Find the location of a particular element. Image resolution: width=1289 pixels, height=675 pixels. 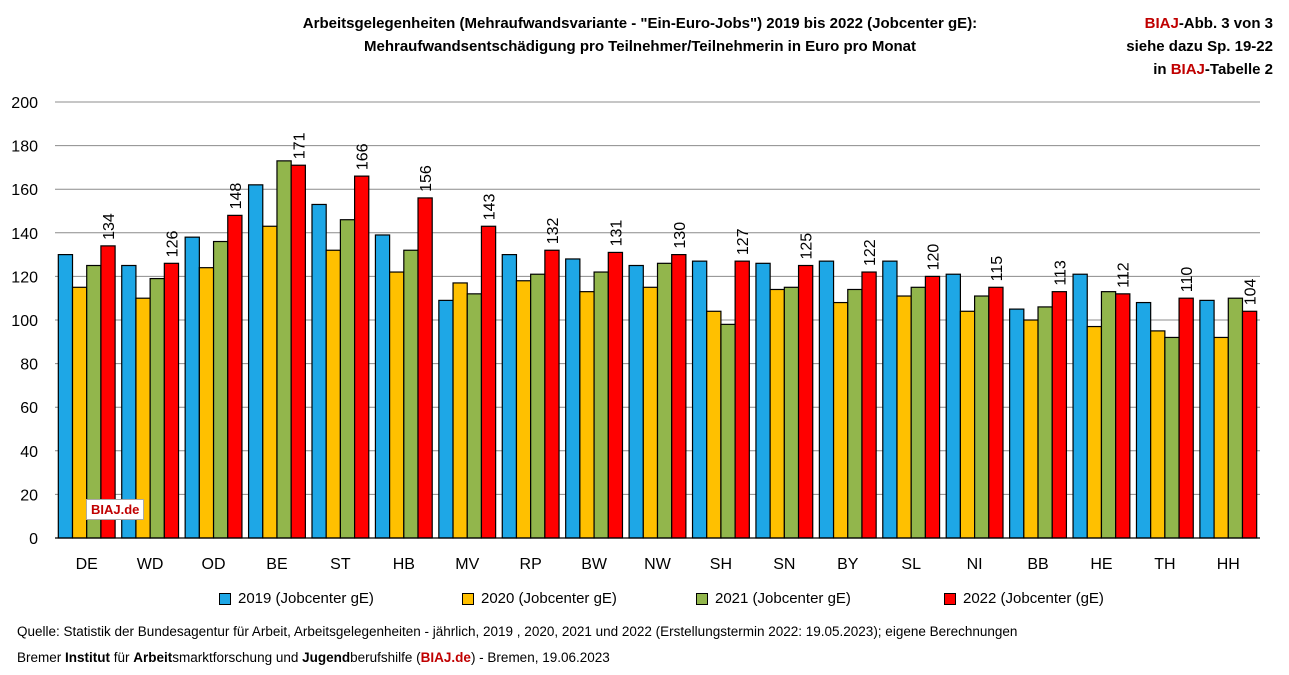

credit-segment: Institut is located at coordinates (88, 657).